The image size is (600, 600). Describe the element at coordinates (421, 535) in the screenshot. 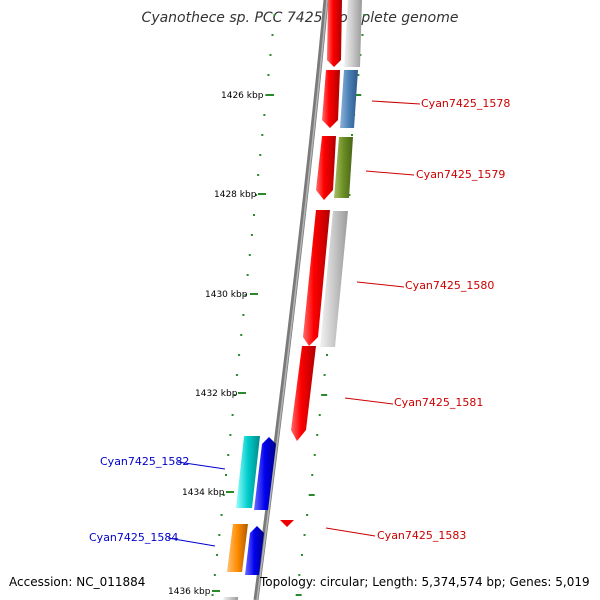

I see `gene-label-1583: Cyan7425_1583` at that location.